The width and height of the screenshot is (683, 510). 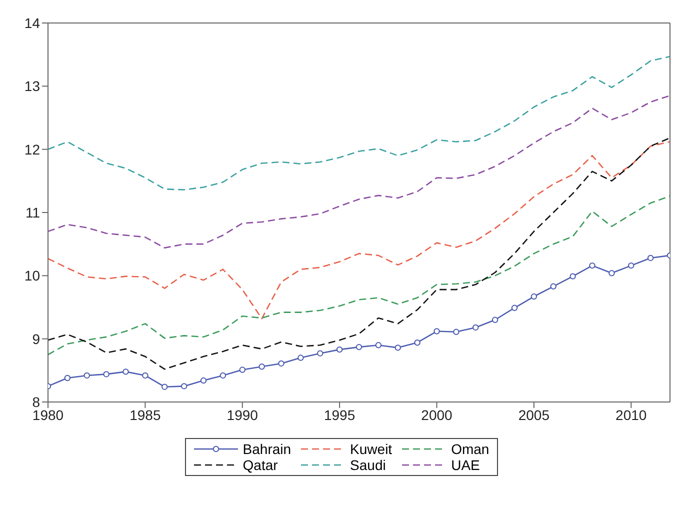 I want to click on y-tick-label: 14, so click(x=32, y=22).